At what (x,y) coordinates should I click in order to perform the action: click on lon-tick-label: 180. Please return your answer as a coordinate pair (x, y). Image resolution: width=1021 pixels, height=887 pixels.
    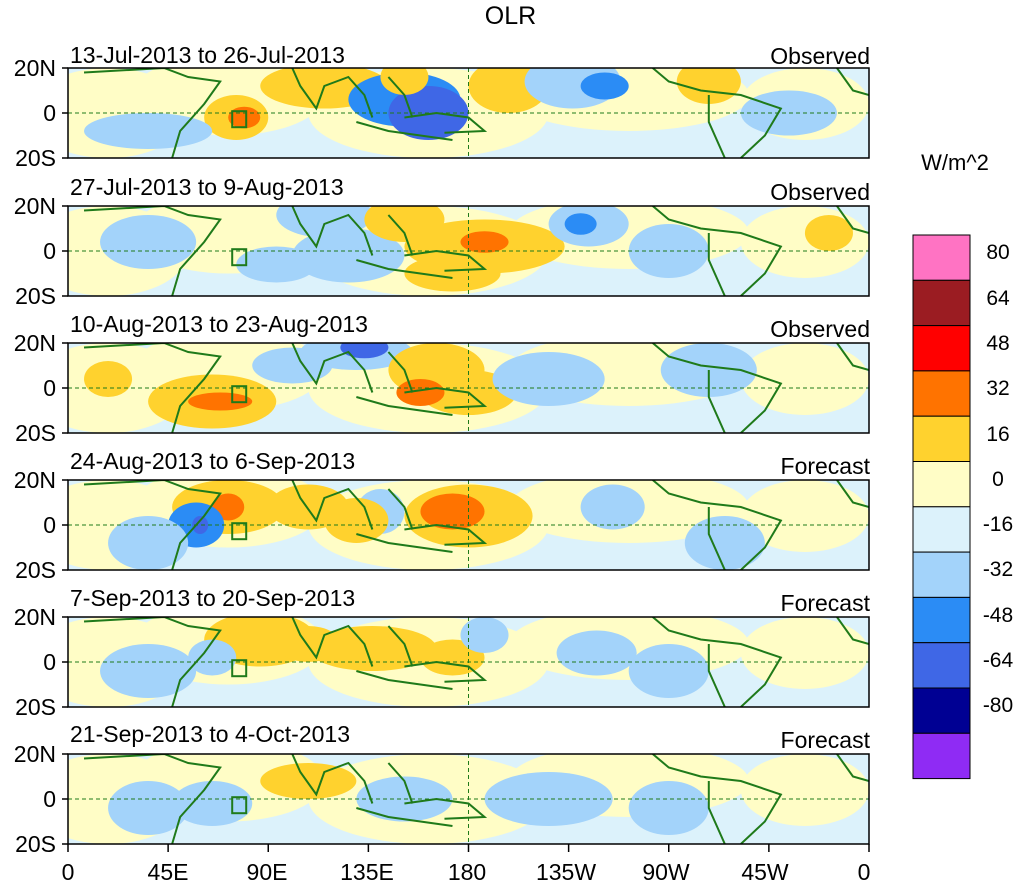
    Looking at the image, I should click on (467, 872).